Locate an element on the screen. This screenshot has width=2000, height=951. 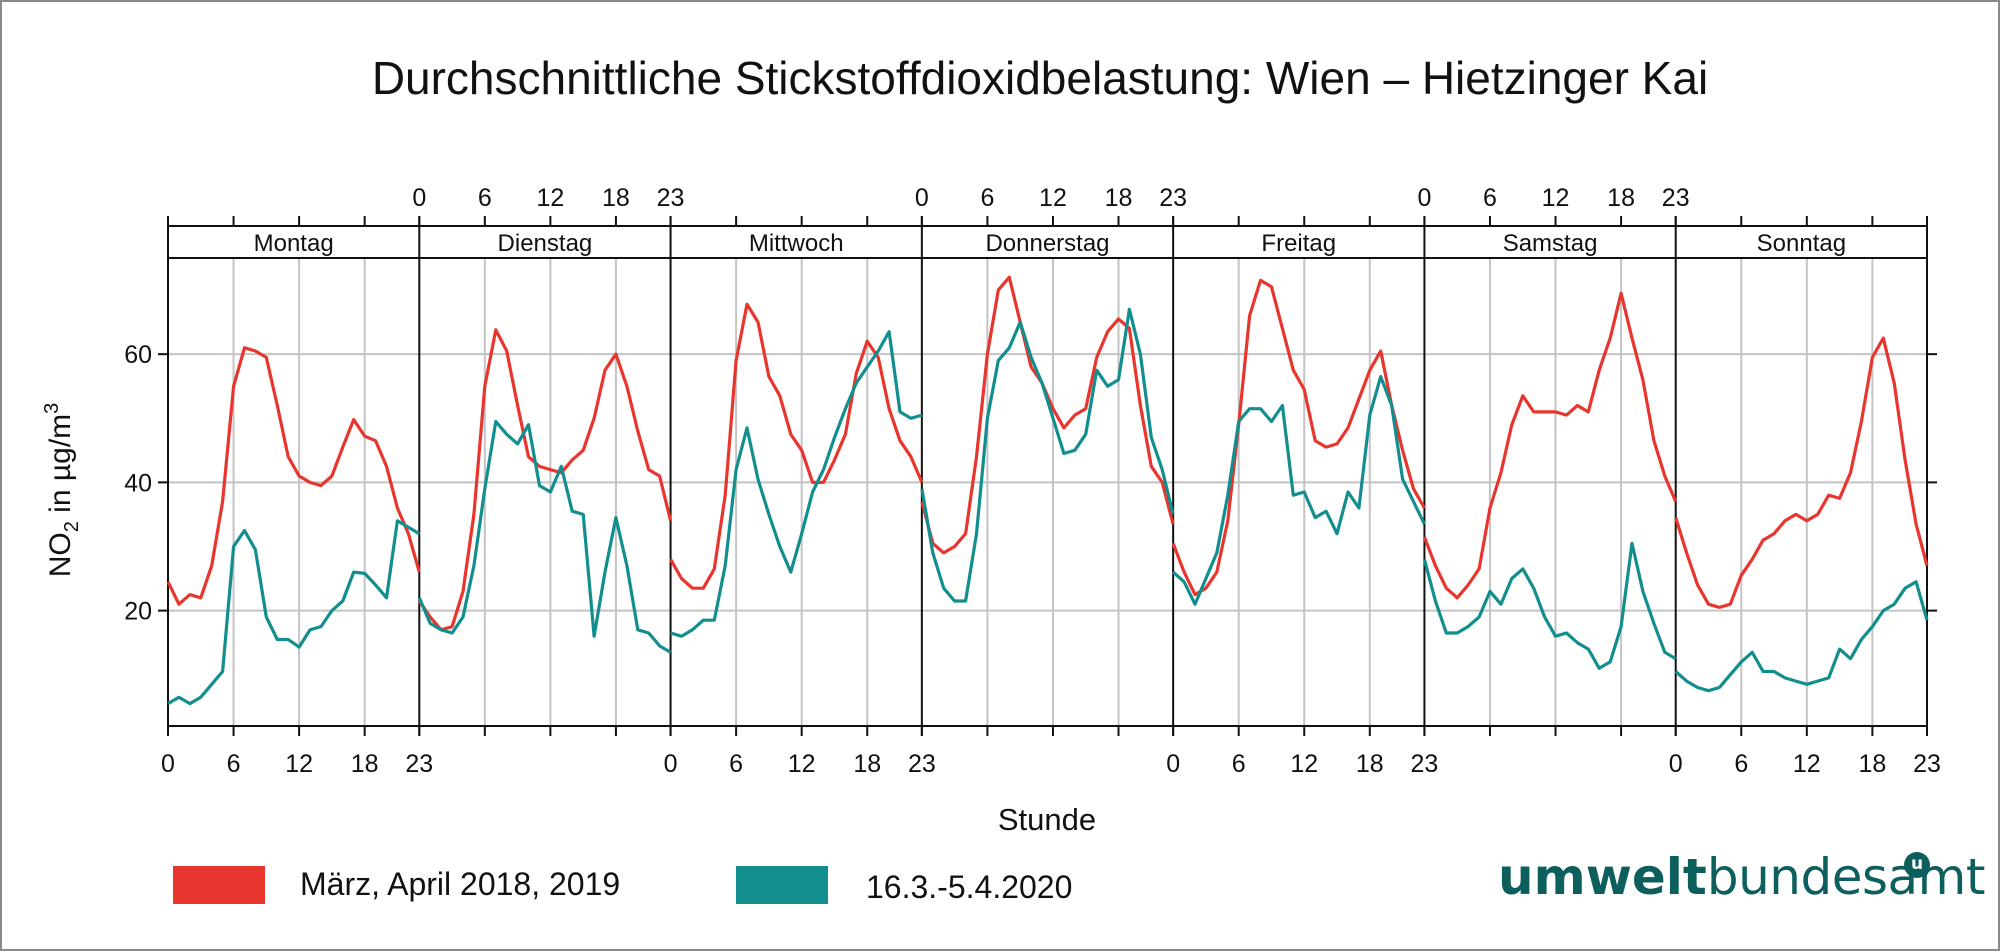
legend-teal-swatch is located at coordinates (782, 885).